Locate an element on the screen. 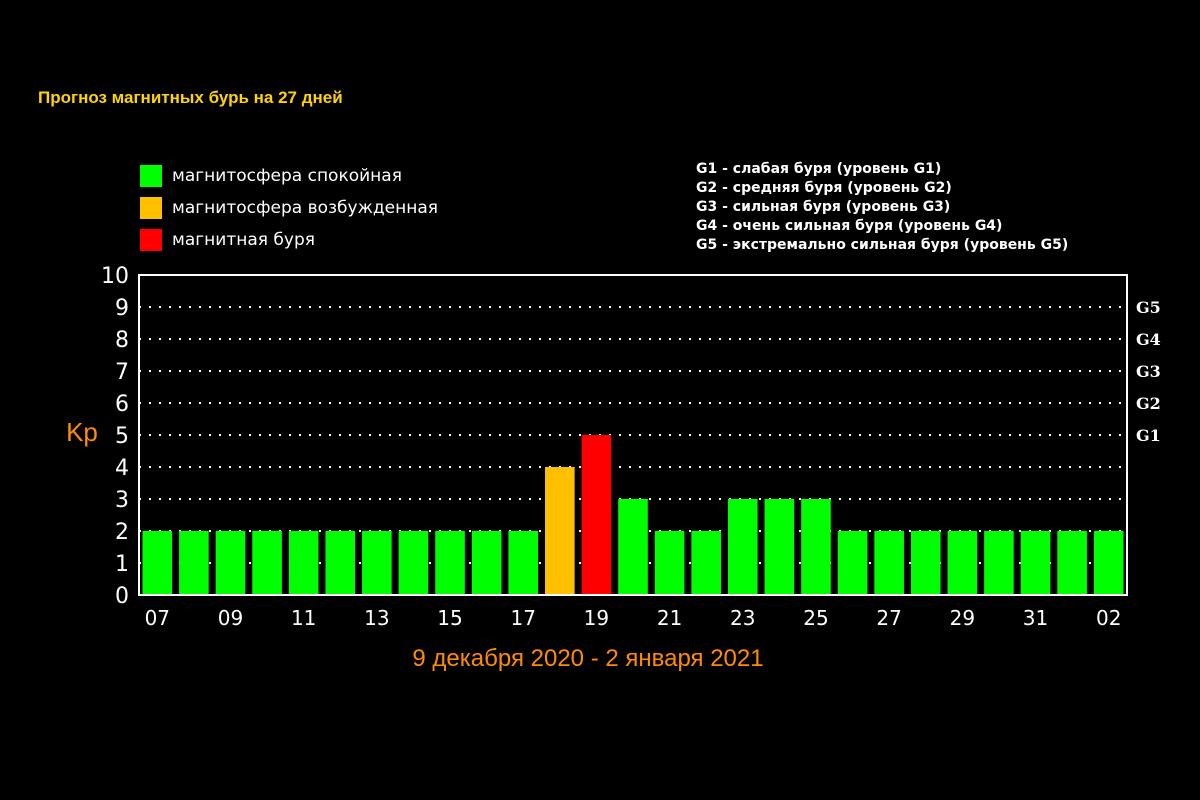 The width and height of the screenshot is (1200, 800). legend-swatch-calm is located at coordinates (151, 176).